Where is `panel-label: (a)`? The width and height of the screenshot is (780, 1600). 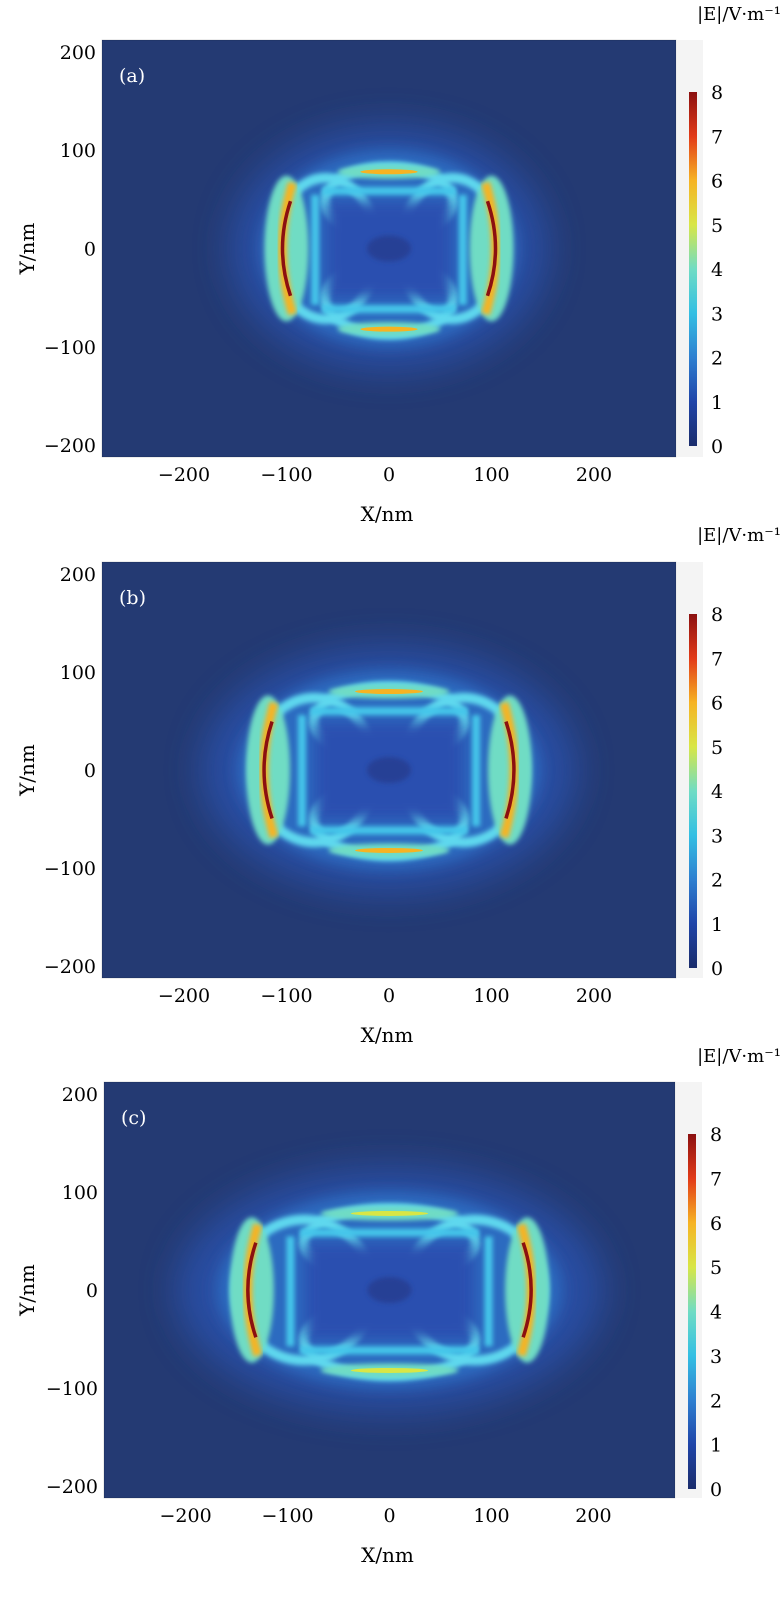 panel-label: (a) is located at coordinates (132, 76).